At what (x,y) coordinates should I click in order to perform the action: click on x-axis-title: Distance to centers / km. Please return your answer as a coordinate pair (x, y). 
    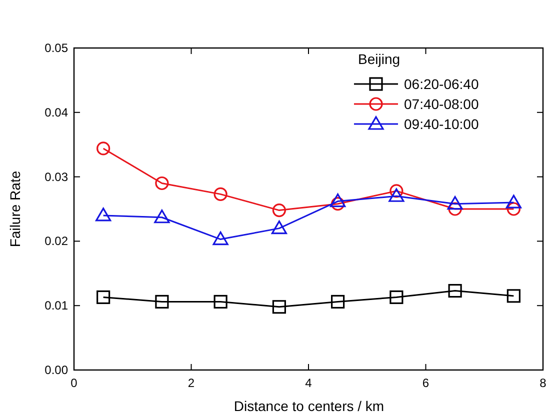
    Looking at the image, I should click on (309, 406).